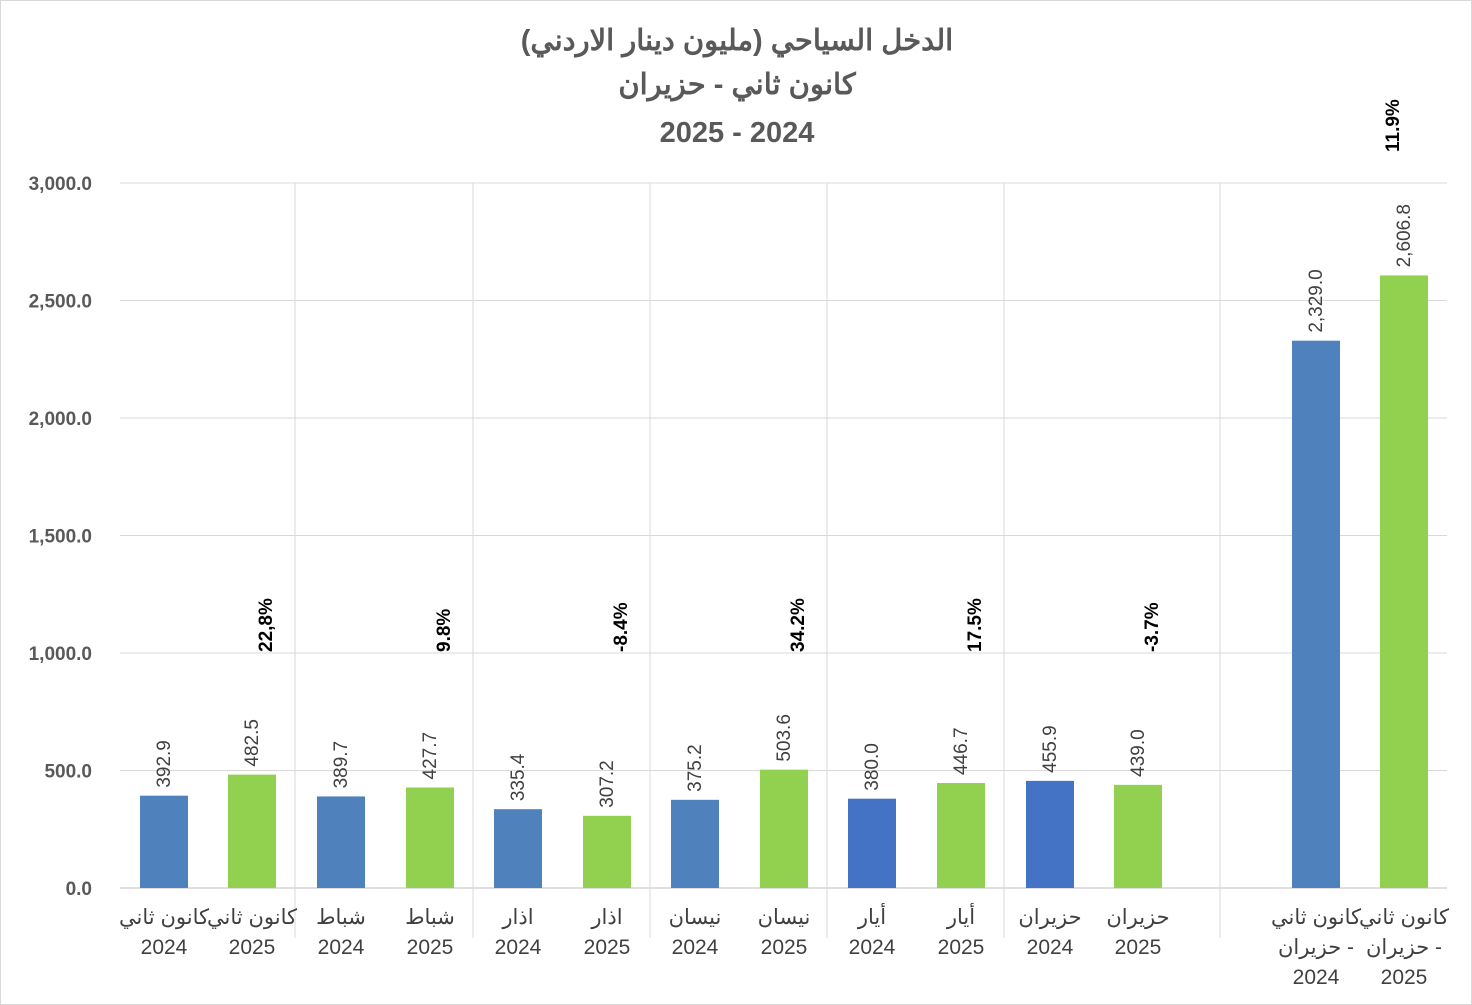 The height and width of the screenshot is (1005, 1472). Describe the element at coordinates (79, 889) in the screenshot. I see `y-tick-label: 0.0` at that location.